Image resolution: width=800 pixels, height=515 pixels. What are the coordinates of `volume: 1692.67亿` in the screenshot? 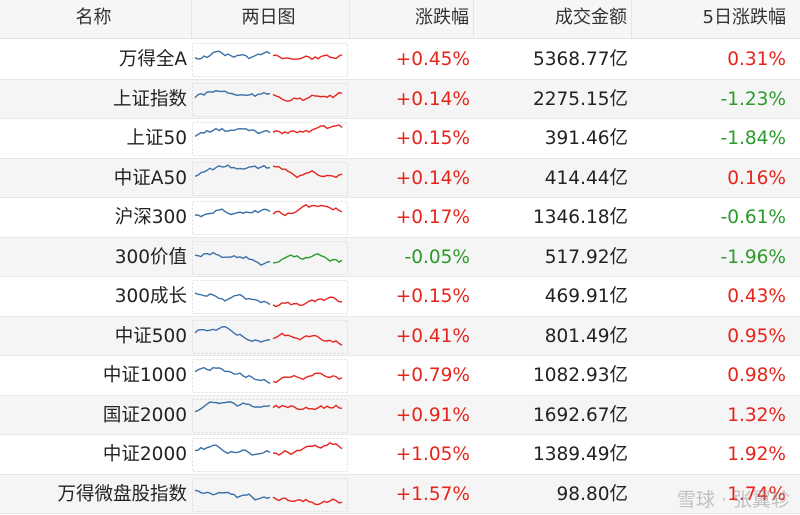 It's located at (580, 415).